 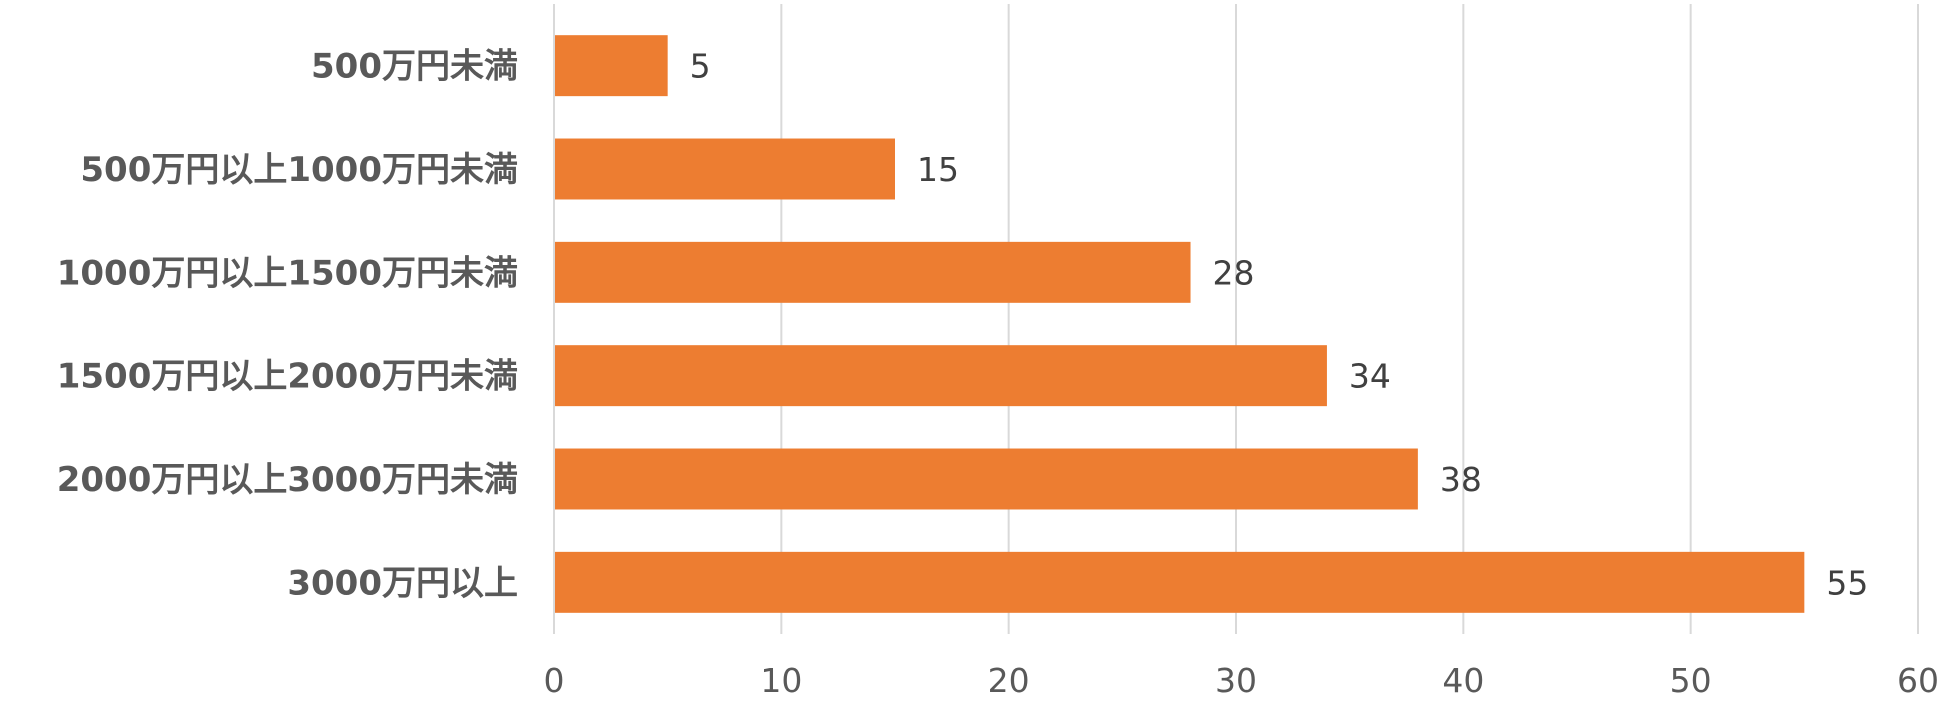 What do you see at coordinates (1009, 680) in the screenshot?
I see `x-tick-label-20: 20` at bounding box center [1009, 680].